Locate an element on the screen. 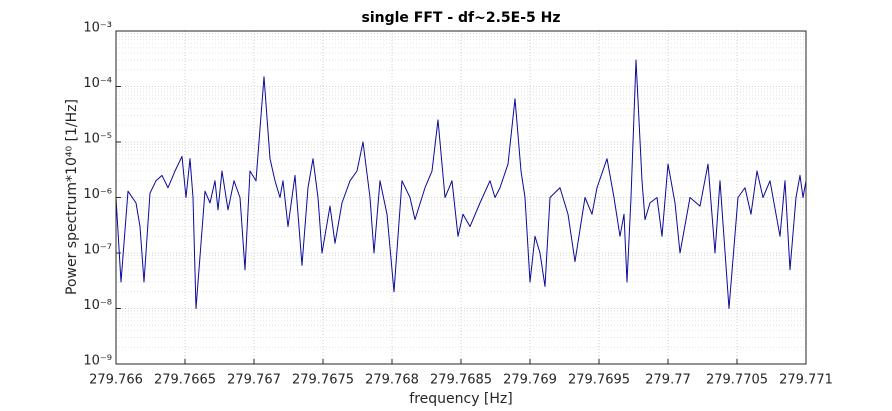 The height and width of the screenshot is (411, 892). x-tick-label: 279.769 is located at coordinates (530, 380).